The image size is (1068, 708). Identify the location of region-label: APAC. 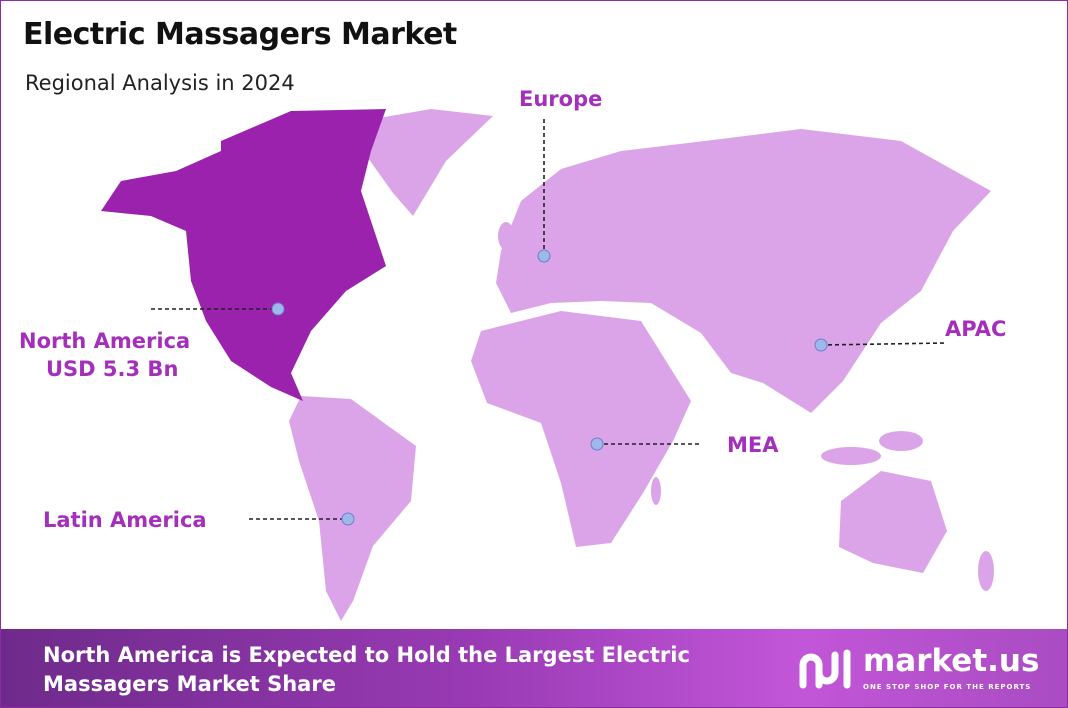
(976, 329).